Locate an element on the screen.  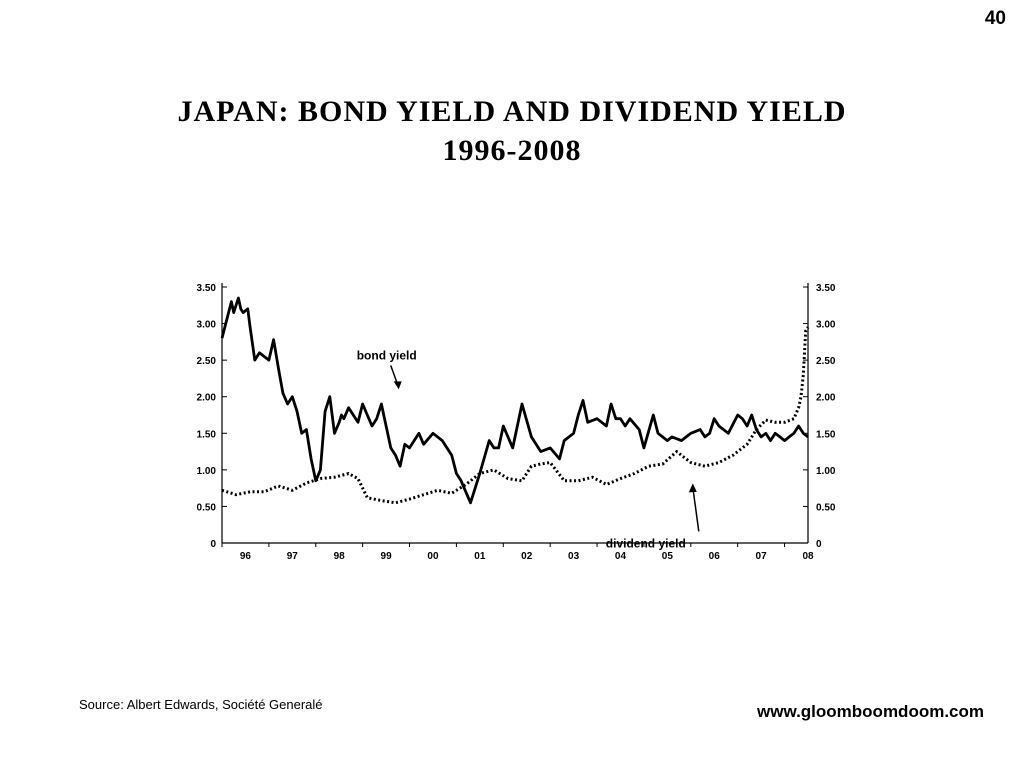
website-link: www.gloomboomdoom.com is located at coordinates (870, 711).